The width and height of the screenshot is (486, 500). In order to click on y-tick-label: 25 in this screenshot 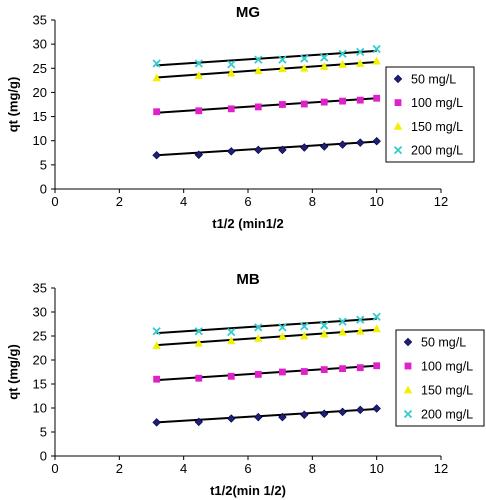, I will do `click(40, 336)`.